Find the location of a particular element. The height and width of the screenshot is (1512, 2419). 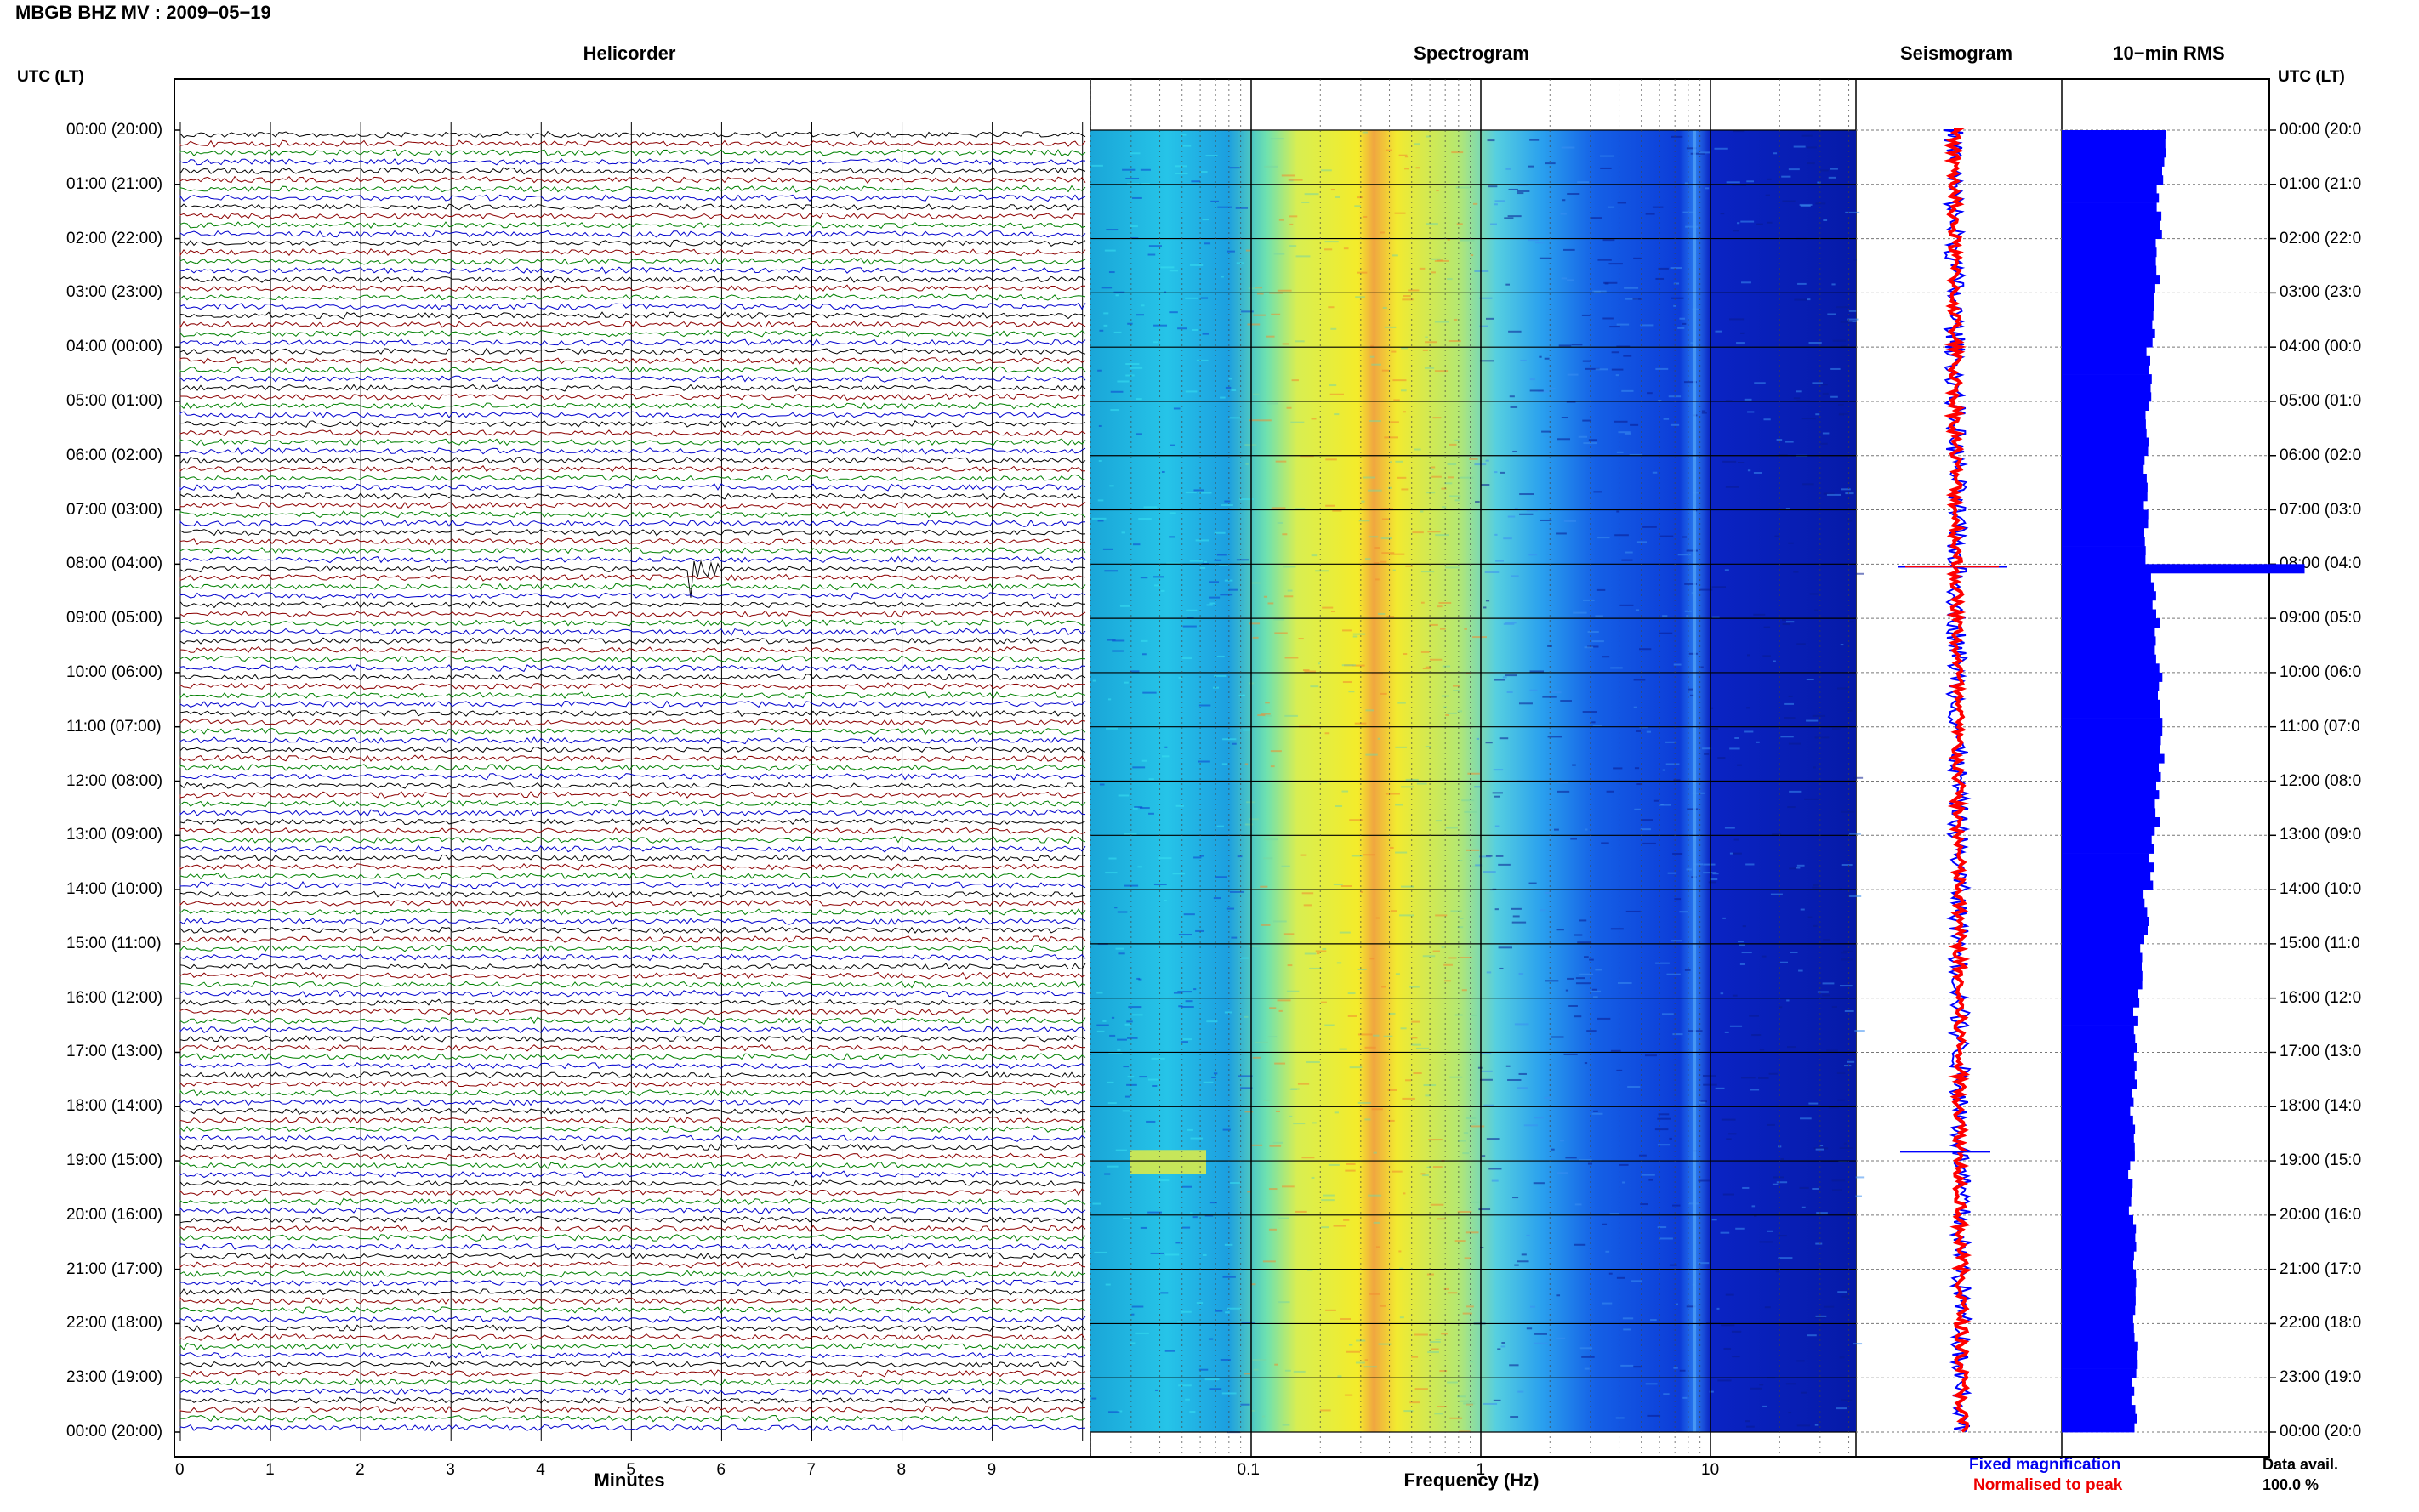

time-label-right: 17:00 (13:0 is located at coordinates (2321, 1052).